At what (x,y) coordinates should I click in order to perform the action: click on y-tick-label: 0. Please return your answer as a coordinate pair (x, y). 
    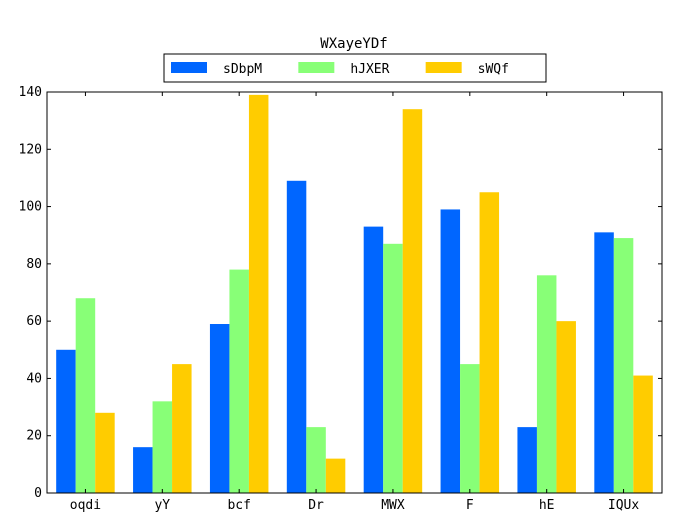
    Looking at the image, I should click on (38, 493).